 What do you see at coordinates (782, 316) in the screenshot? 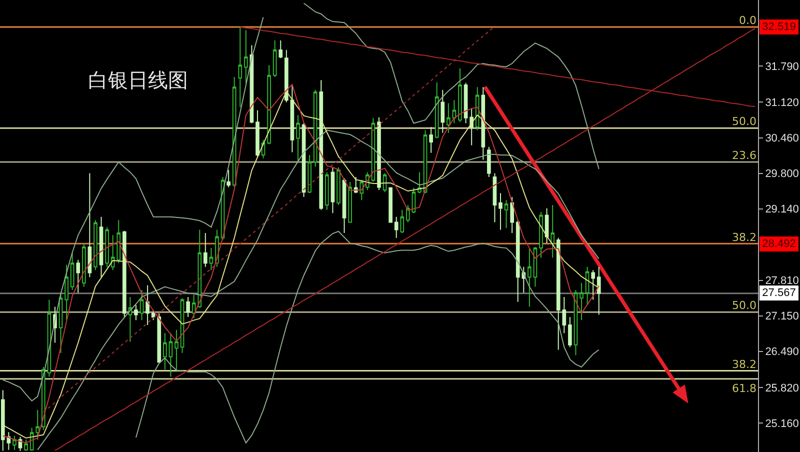
I see `y-tick-label: 27.150` at bounding box center [782, 316].